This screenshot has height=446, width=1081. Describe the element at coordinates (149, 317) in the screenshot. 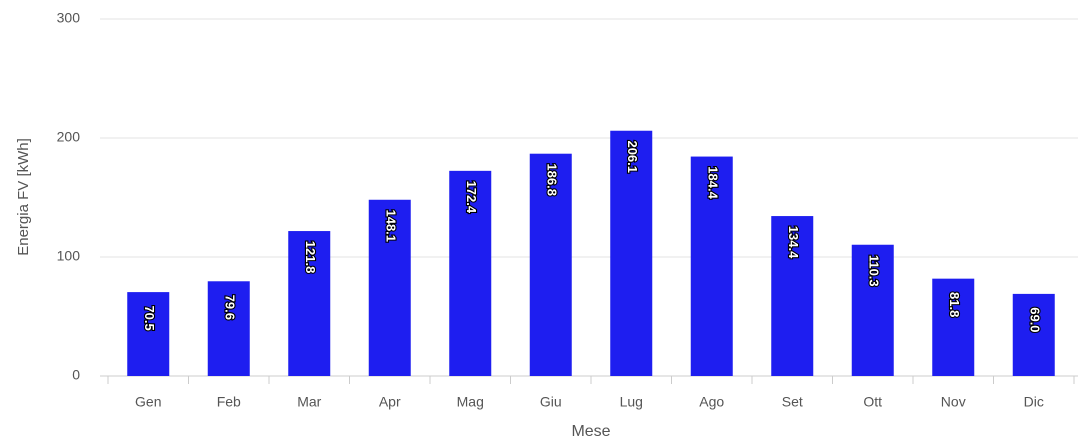

I see `value-label: 70.5` at that location.